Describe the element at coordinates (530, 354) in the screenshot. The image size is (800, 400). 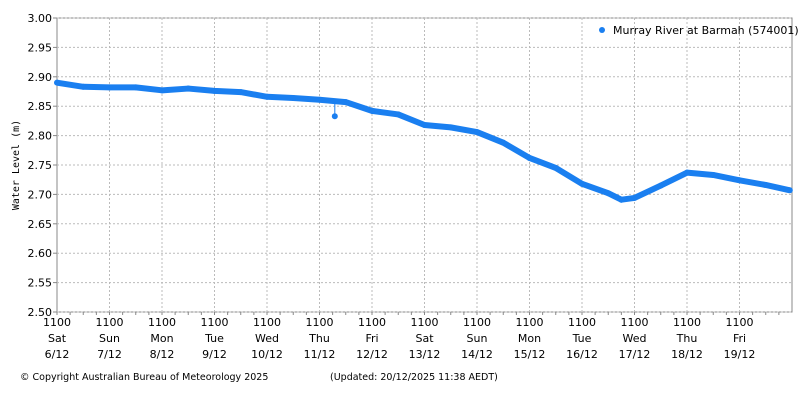
I see `x-tick-label: 15/12` at that location.